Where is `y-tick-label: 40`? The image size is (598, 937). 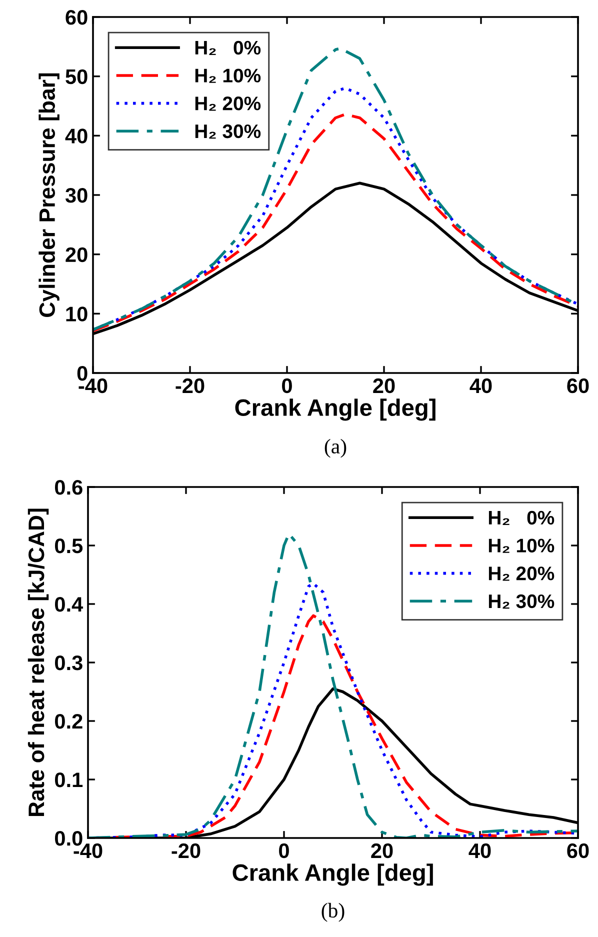
y-tick-label: 40 is located at coordinates (76, 136).